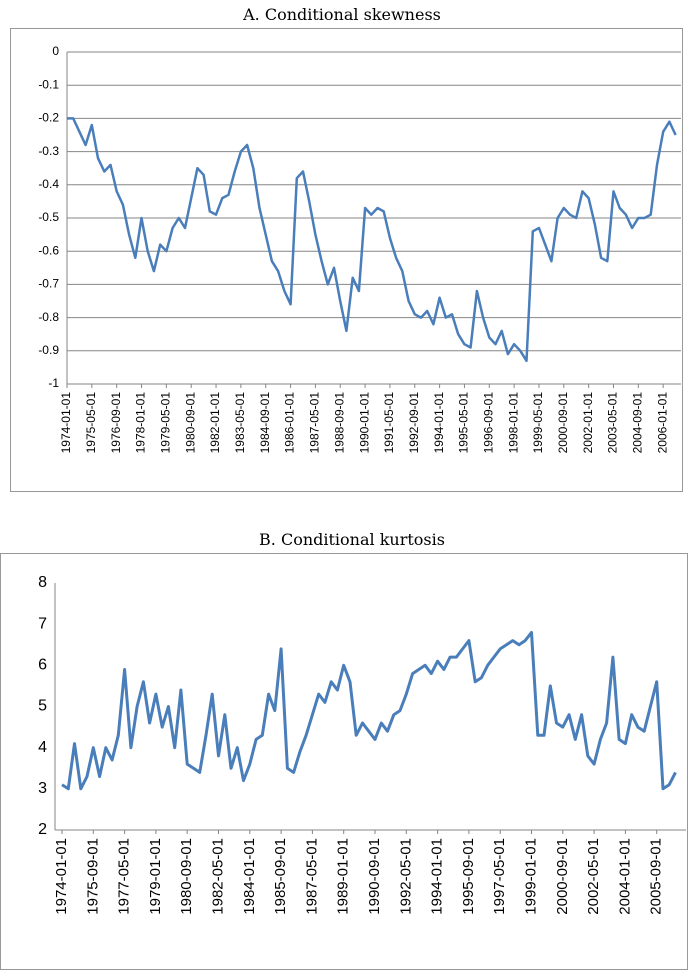 This screenshot has width=688, height=970. I want to click on x-tick-label: 1995-09-01, so click(468, 876).